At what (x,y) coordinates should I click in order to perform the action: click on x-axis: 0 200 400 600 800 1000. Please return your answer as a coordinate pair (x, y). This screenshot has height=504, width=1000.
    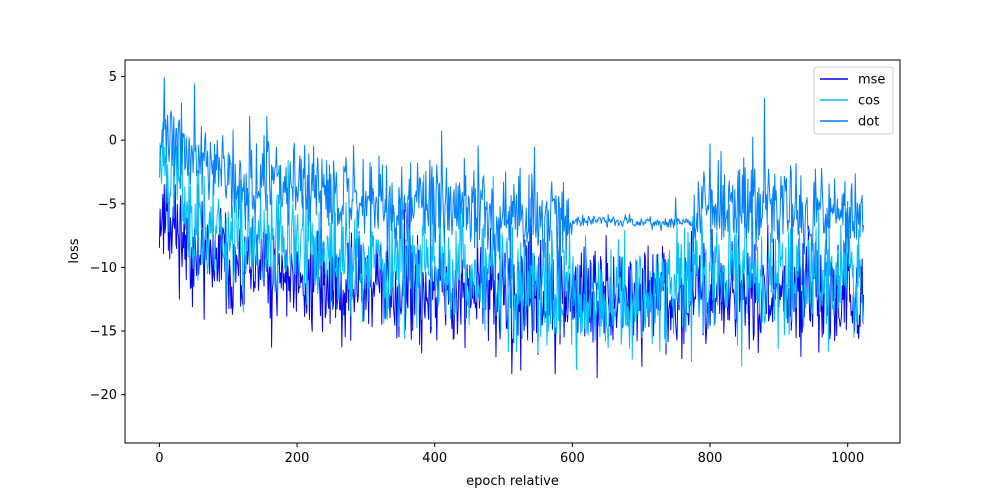
    Looking at the image, I should click on (509, 454).